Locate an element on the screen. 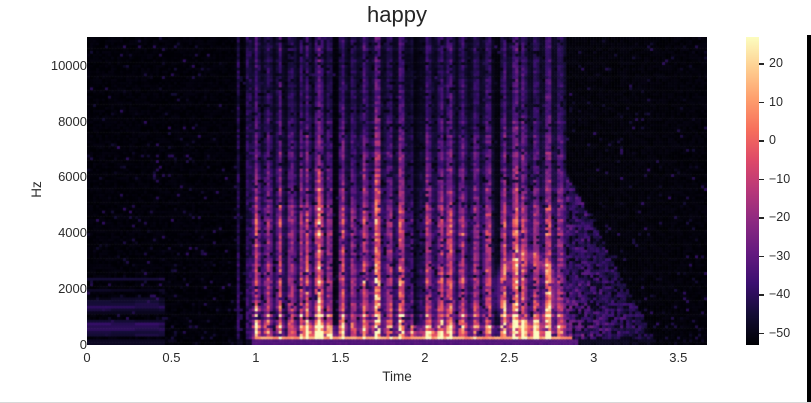 This screenshot has height=403, width=811. colorbar-gradient is located at coordinates (752, 191).